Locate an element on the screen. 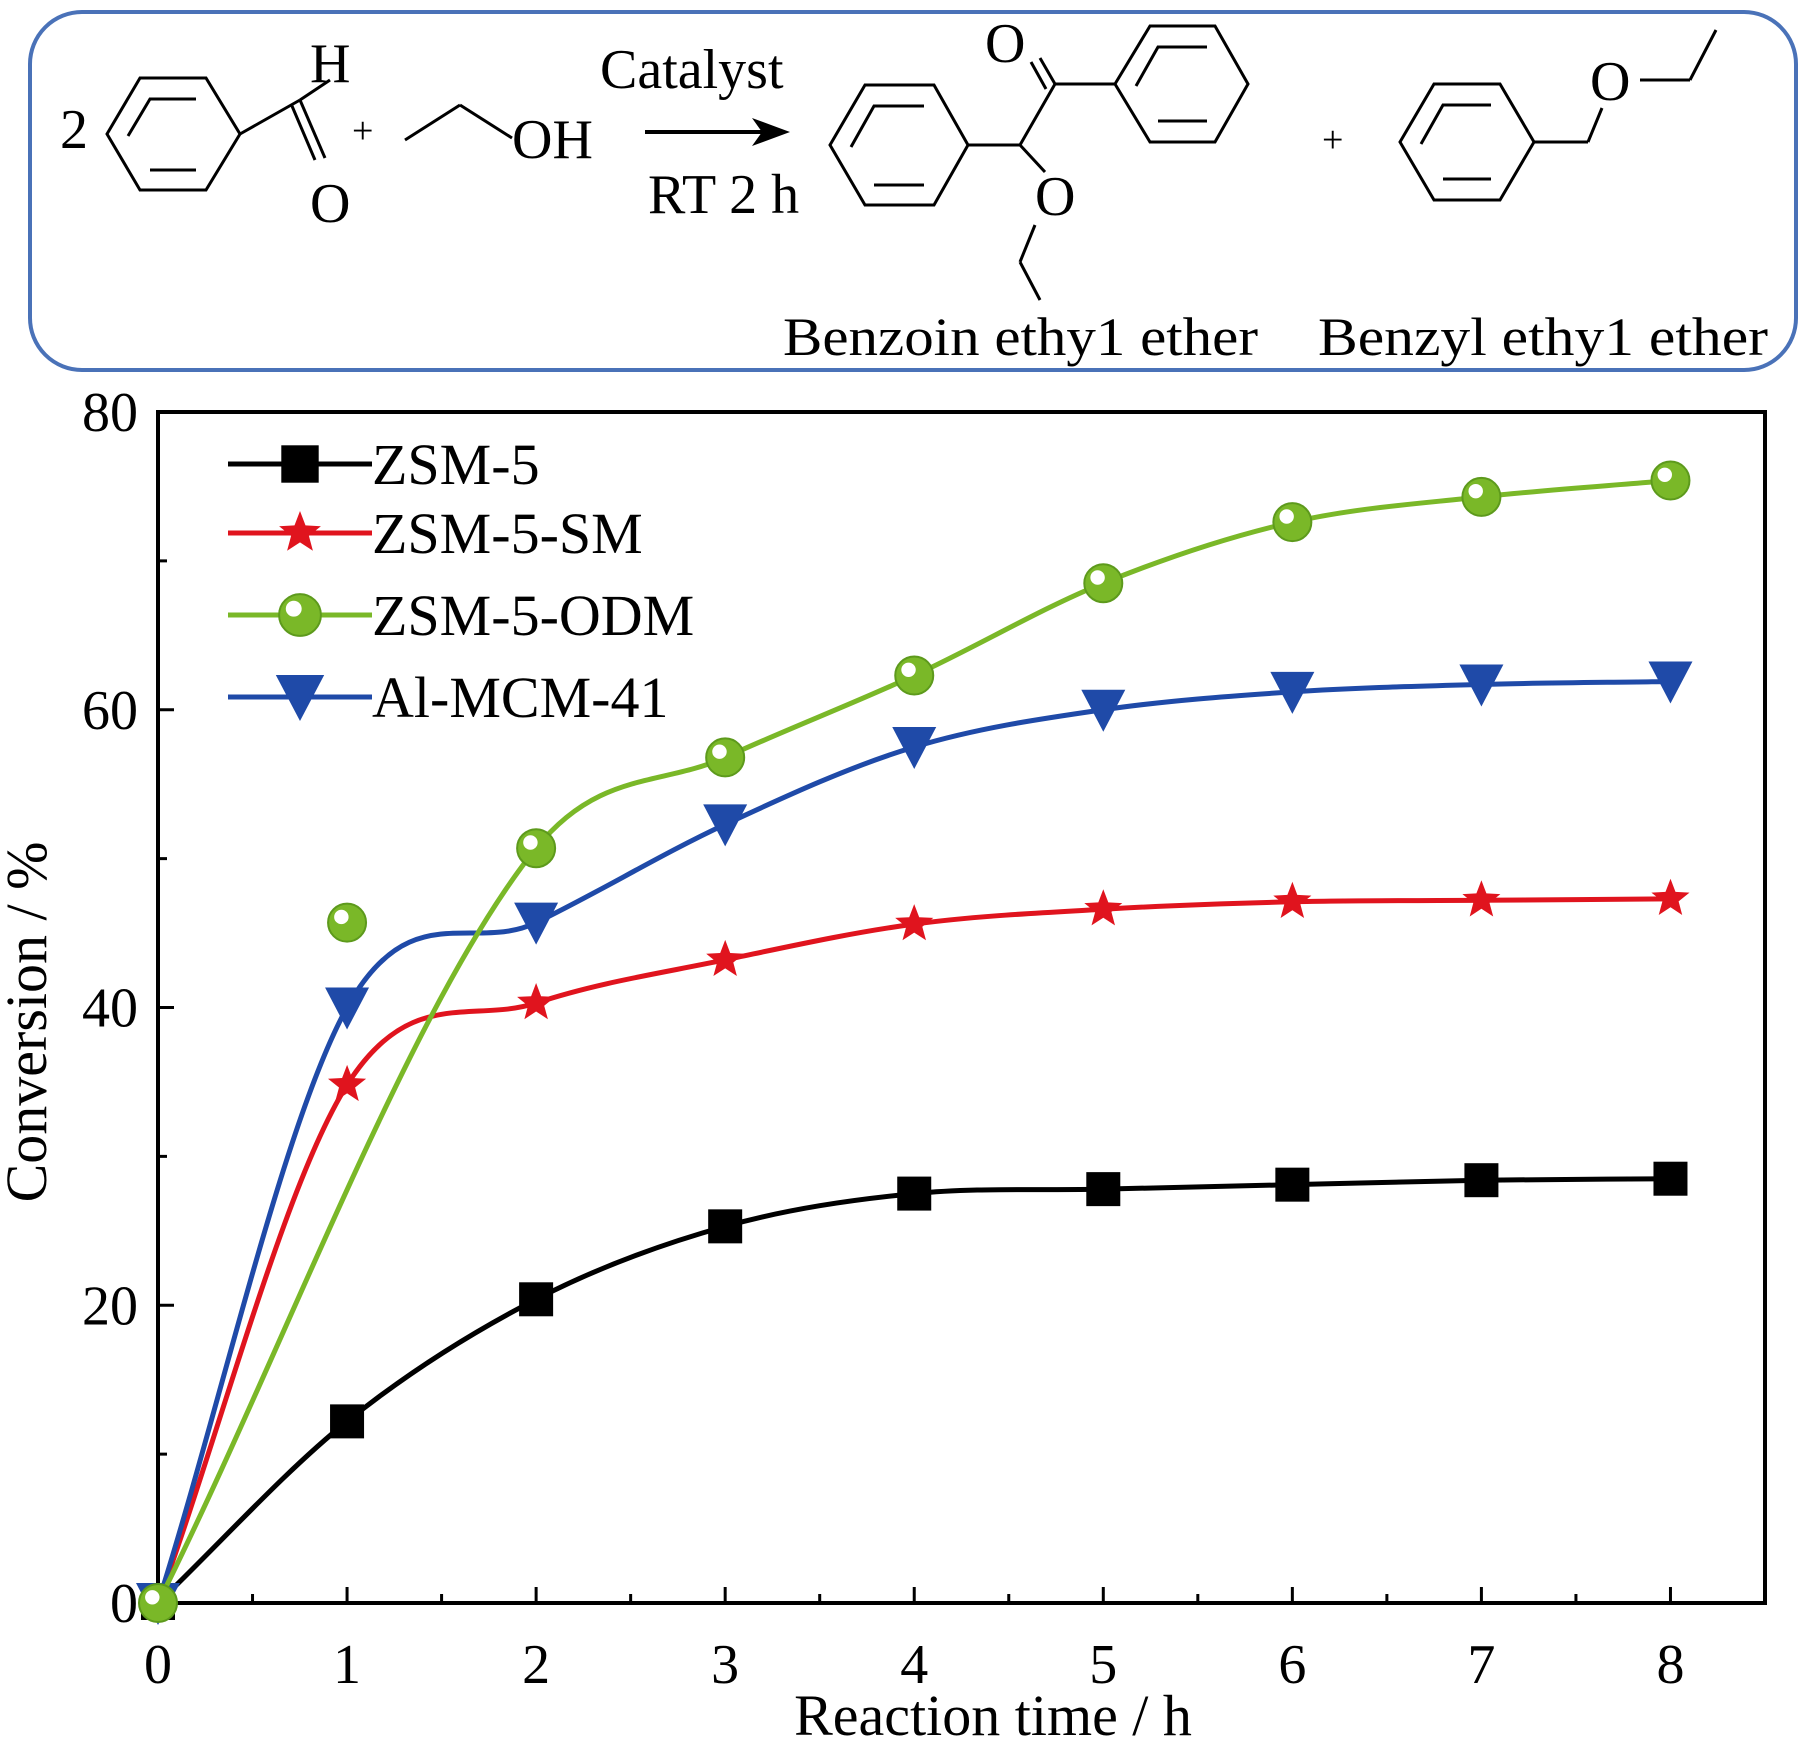 This screenshot has height=1738, width=1804. legend-label: Al-MCM-41 is located at coordinates (520, 697).